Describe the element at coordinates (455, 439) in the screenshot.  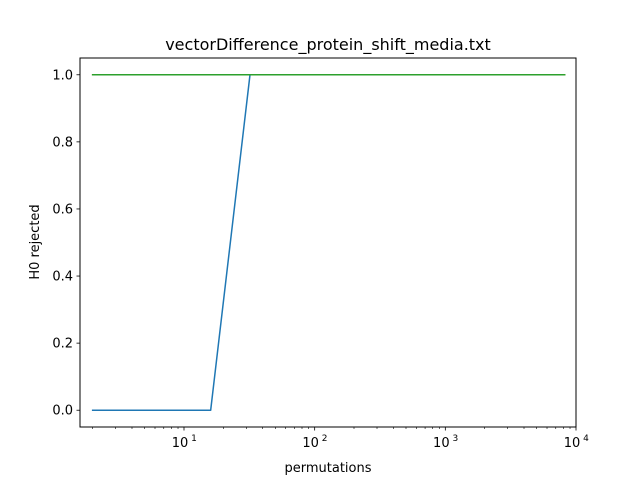
I see `x-tick-label-exponent: 3` at that location.